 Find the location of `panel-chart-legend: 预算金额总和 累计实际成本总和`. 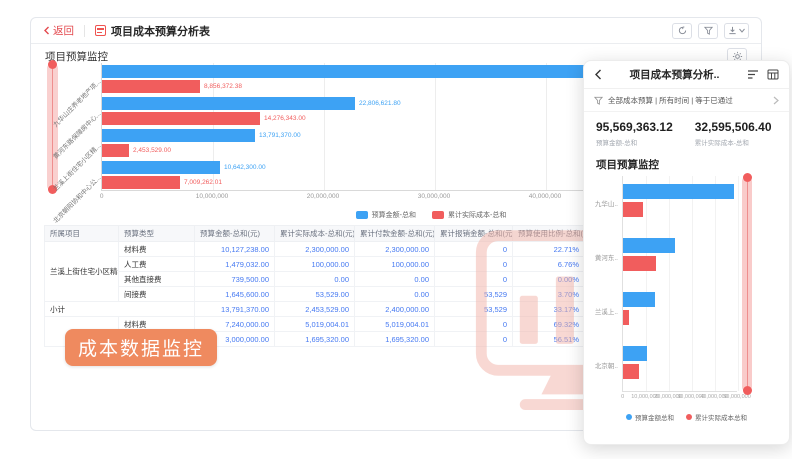

panel-chart-legend: 预算金额总和 累计实际成本总和 is located at coordinates (686, 417).